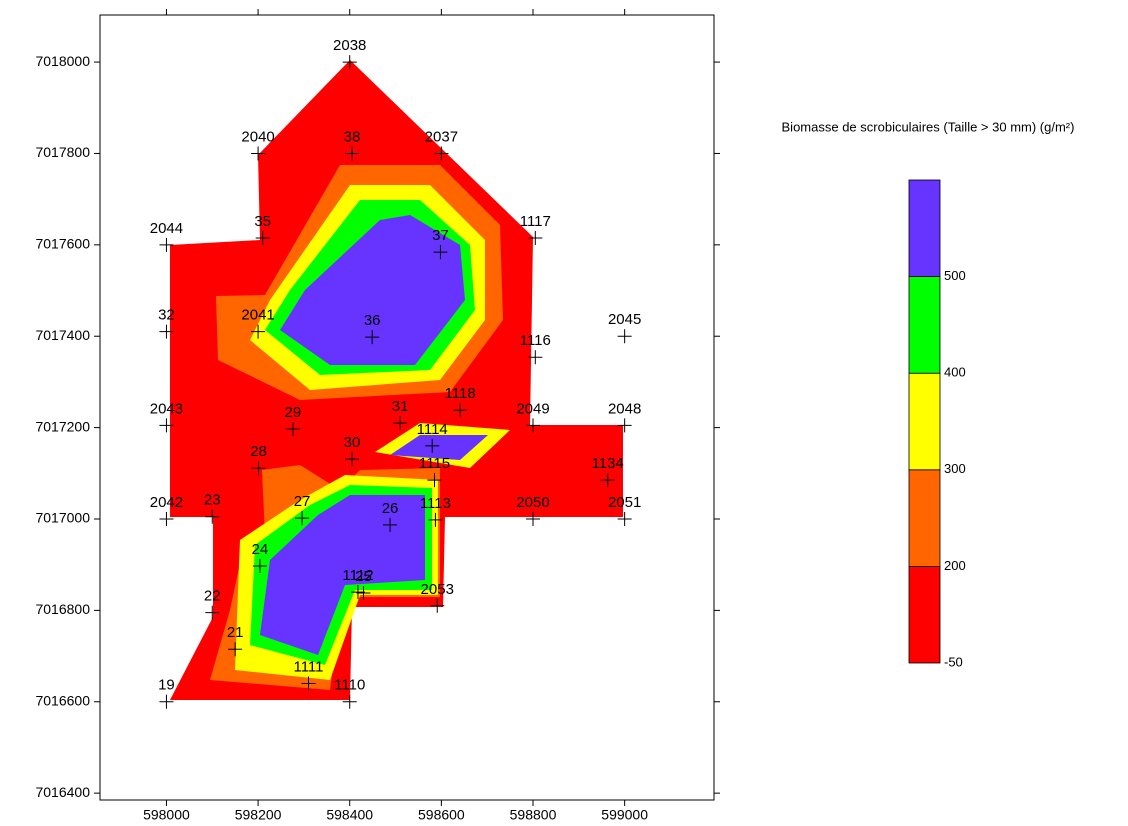 The height and width of the screenshot is (826, 1128). I want to click on station-label: 2037, so click(441, 136).